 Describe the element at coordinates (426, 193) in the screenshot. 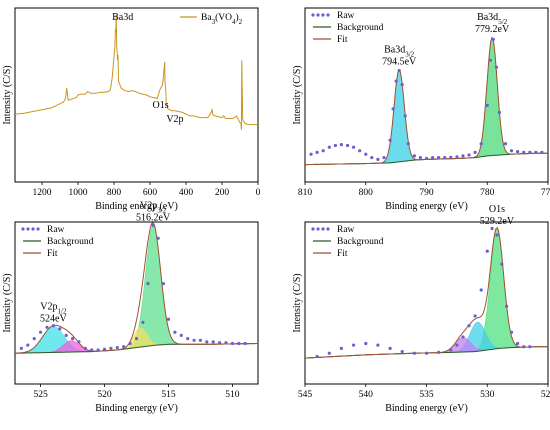

I see `x-tick-label: 790` at that location.